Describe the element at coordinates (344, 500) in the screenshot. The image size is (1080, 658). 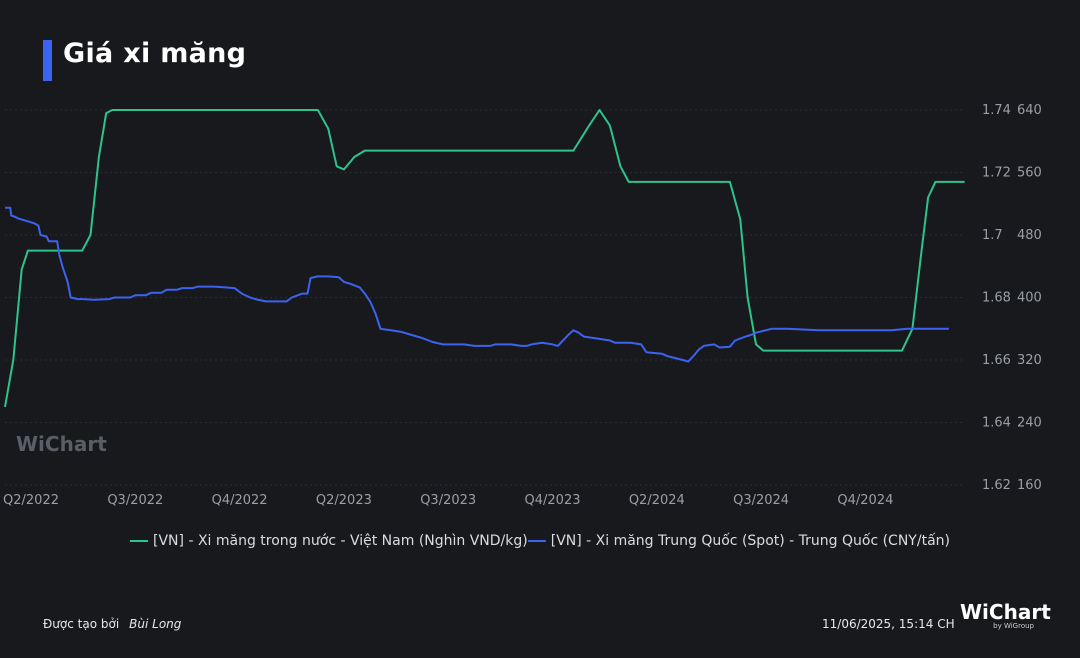
I see `x-tick-label: Q2/2023` at that location.